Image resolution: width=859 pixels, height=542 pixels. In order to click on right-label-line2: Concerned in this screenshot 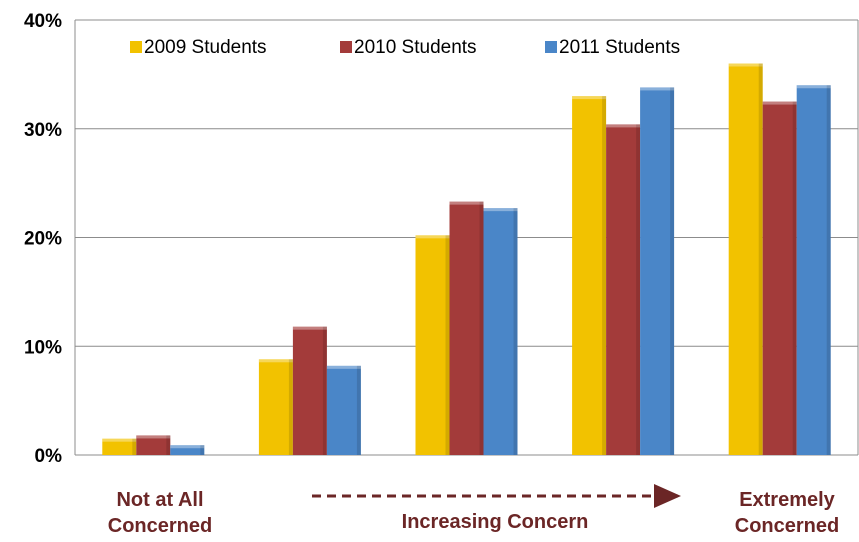, I will do `click(787, 526)`.